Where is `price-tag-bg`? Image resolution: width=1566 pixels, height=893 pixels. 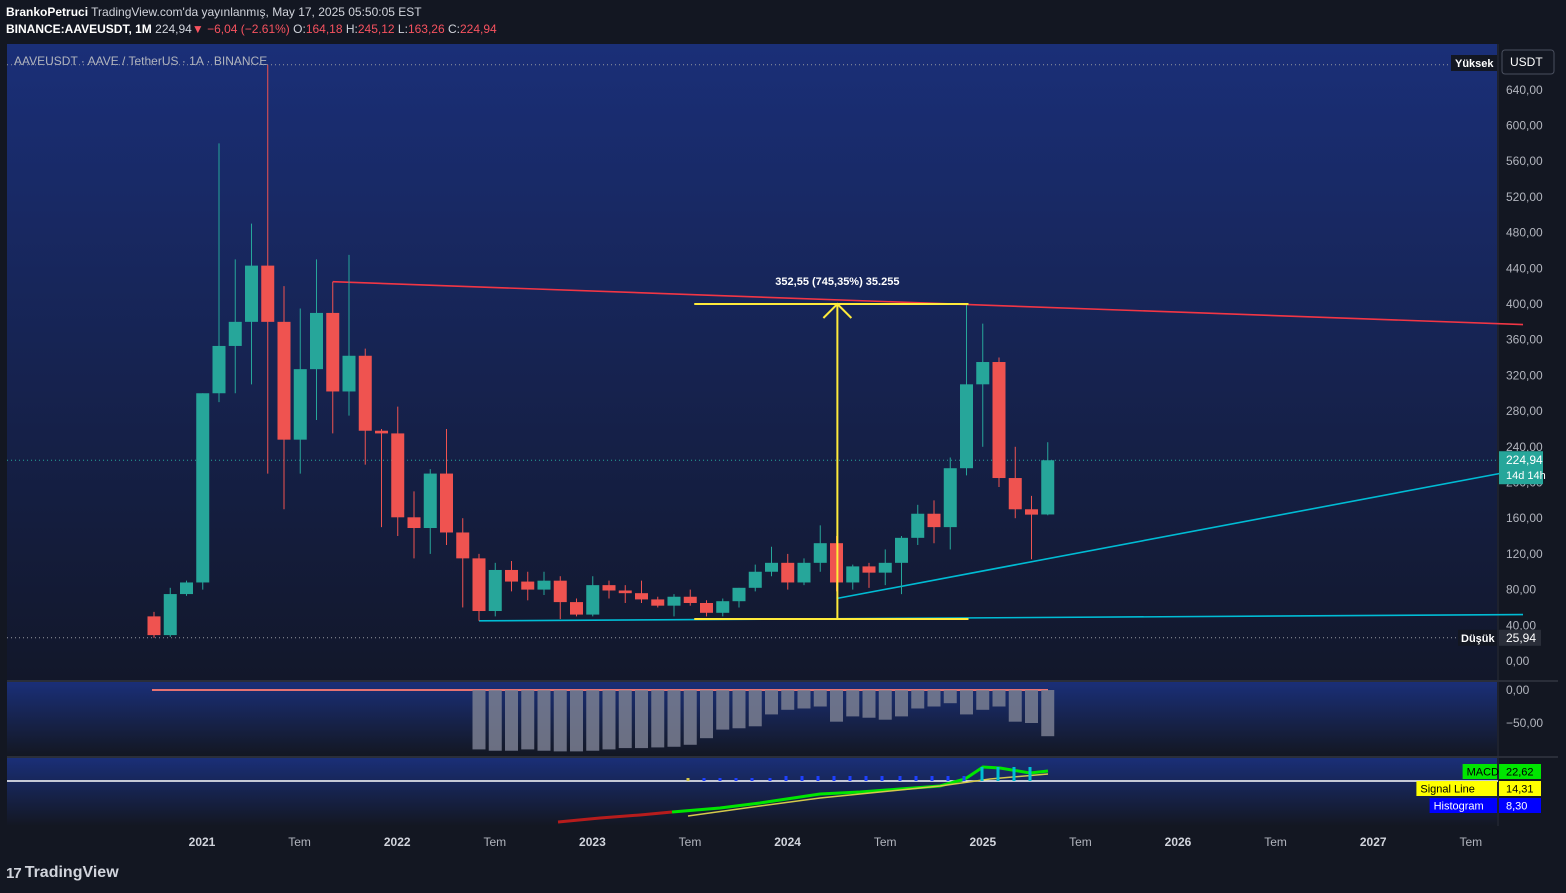
price-tag-bg is located at coordinates (1521, 468).